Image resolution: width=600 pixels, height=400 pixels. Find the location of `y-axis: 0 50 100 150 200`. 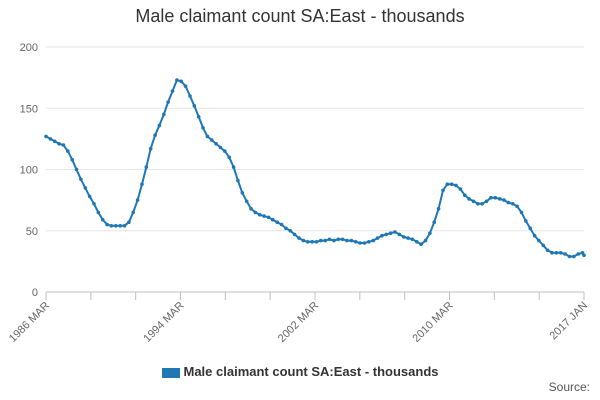

y-axis: 0 50 100 150 200 is located at coordinates (29, 170).